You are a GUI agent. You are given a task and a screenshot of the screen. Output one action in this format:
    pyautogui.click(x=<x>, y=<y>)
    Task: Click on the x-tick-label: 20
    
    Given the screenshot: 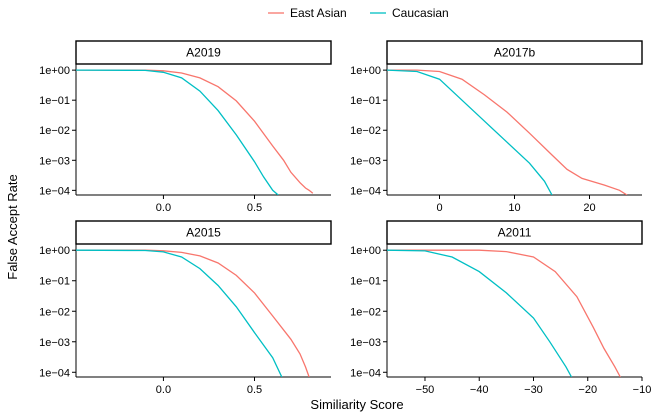 What is the action you would take?
    pyautogui.click(x=589, y=208)
    